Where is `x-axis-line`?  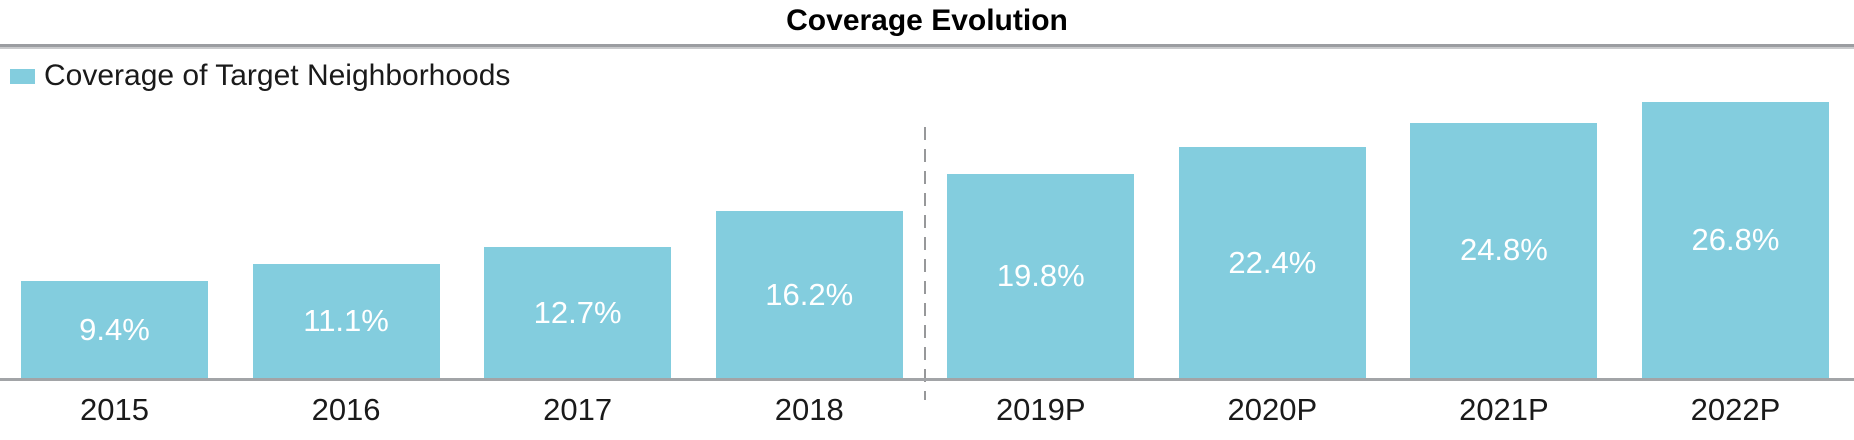
x-axis-line is located at coordinates (927, 379).